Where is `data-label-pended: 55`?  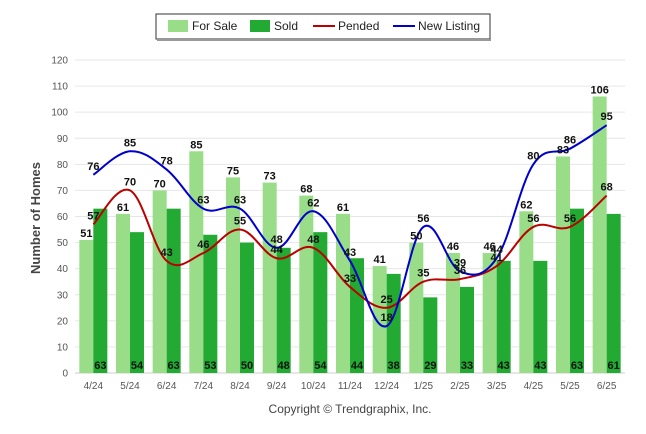
data-label-pended: 55 is located at coordinates (240, 222).